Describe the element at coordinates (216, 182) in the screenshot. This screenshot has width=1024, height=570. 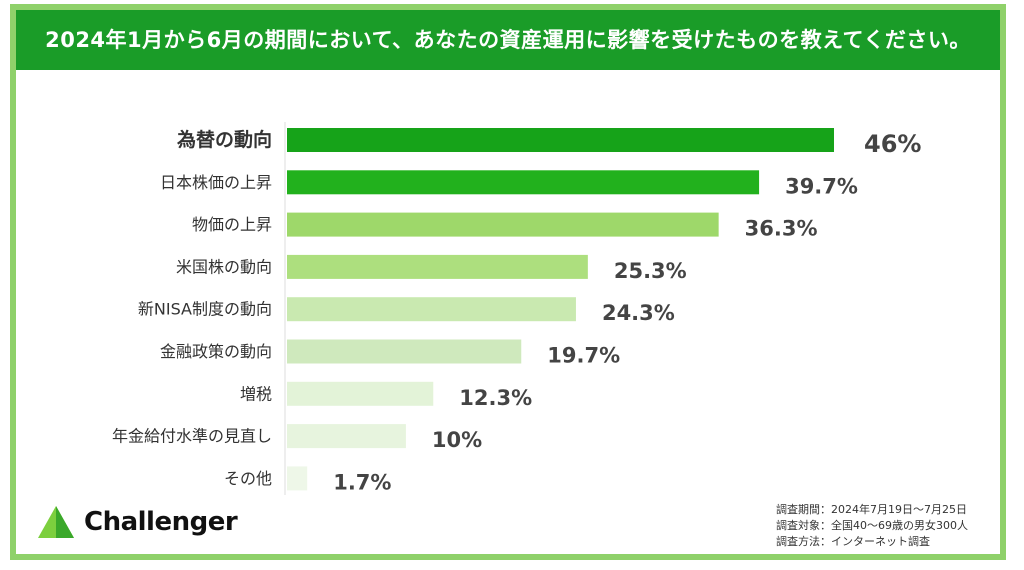
I see `category-label: 日本株価の上昇` at that location.